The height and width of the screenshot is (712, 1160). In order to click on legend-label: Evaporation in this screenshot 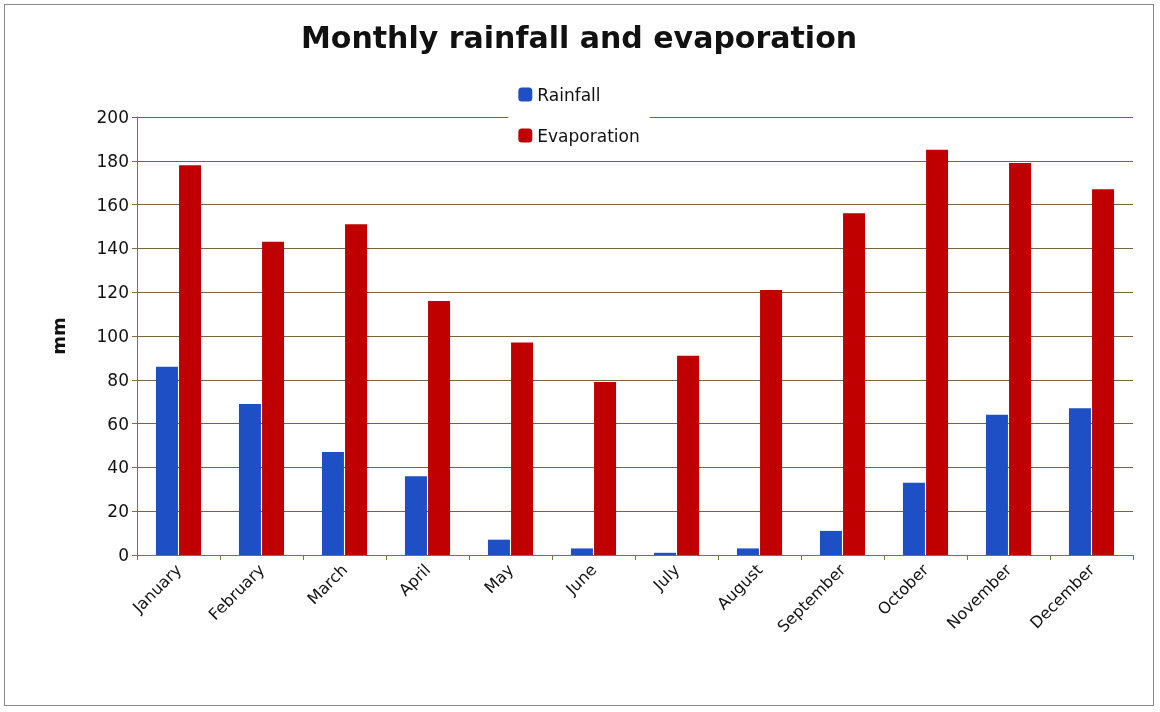, I will do `click(588, 135)`.